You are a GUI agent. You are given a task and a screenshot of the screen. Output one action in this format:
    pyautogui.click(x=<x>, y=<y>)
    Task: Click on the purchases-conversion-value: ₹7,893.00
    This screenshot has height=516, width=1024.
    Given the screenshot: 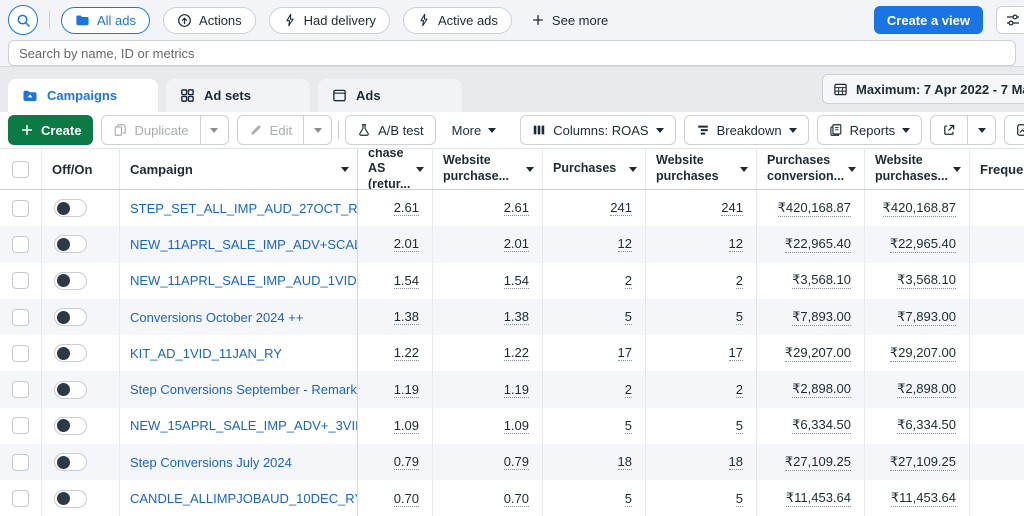 What is the action you would take?
    pyautogui.click(x=821, y=317)
    